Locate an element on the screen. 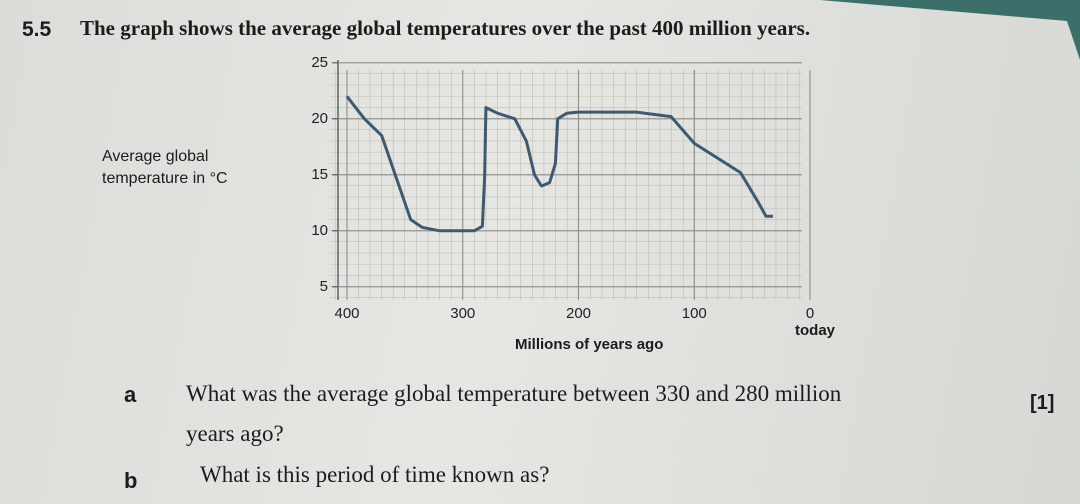 Image resolution: width=1080 pixels, height=504 pixels. y-tick-label: 25 is located at coordinates (319, 62).